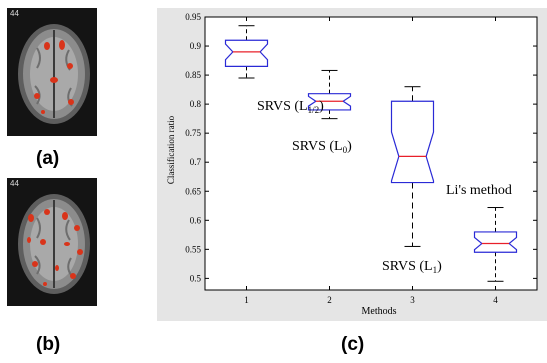  What do you see at coordinates (290, 107) in the screenshot?
I see `method-label: SRVS (L1/2)` at bounding box center [290, 107].